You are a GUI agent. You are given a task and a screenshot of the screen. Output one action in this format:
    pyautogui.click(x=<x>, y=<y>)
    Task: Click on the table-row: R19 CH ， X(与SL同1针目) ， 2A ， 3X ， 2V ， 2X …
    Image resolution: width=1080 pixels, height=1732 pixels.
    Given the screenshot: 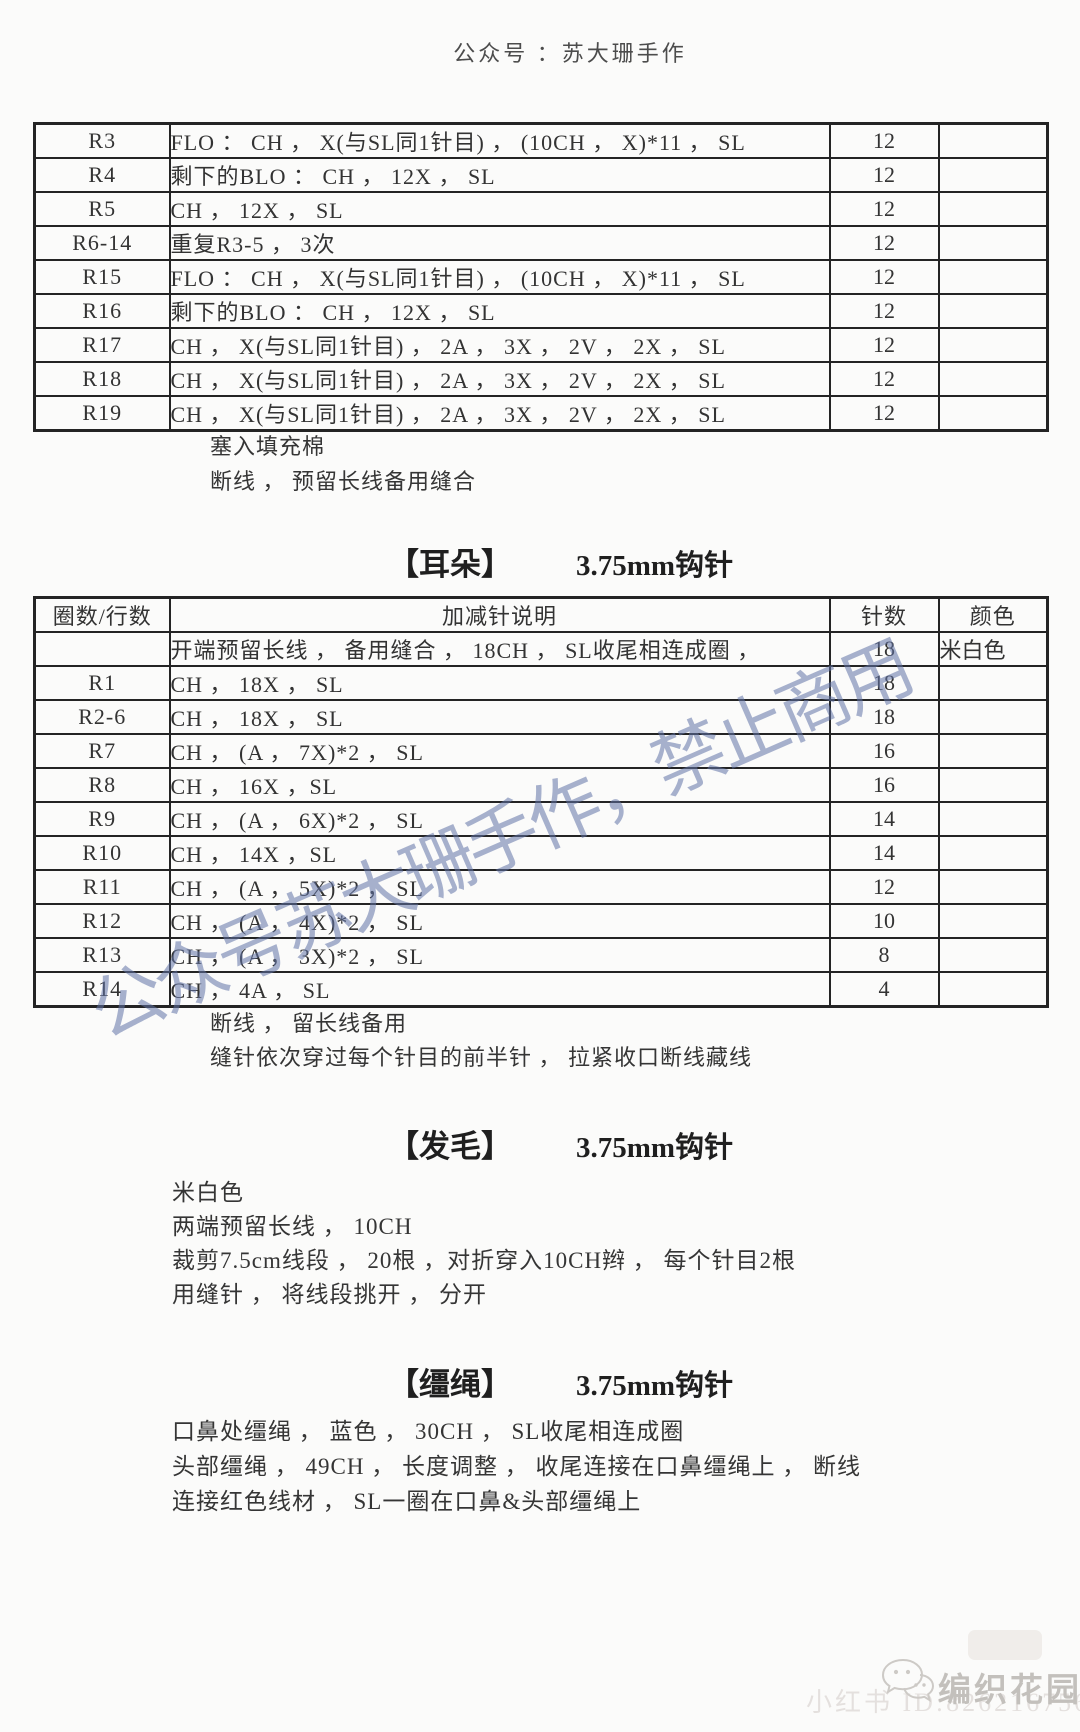 What is the action you would take?
    pyautogui.click(x=541, y=413)
    